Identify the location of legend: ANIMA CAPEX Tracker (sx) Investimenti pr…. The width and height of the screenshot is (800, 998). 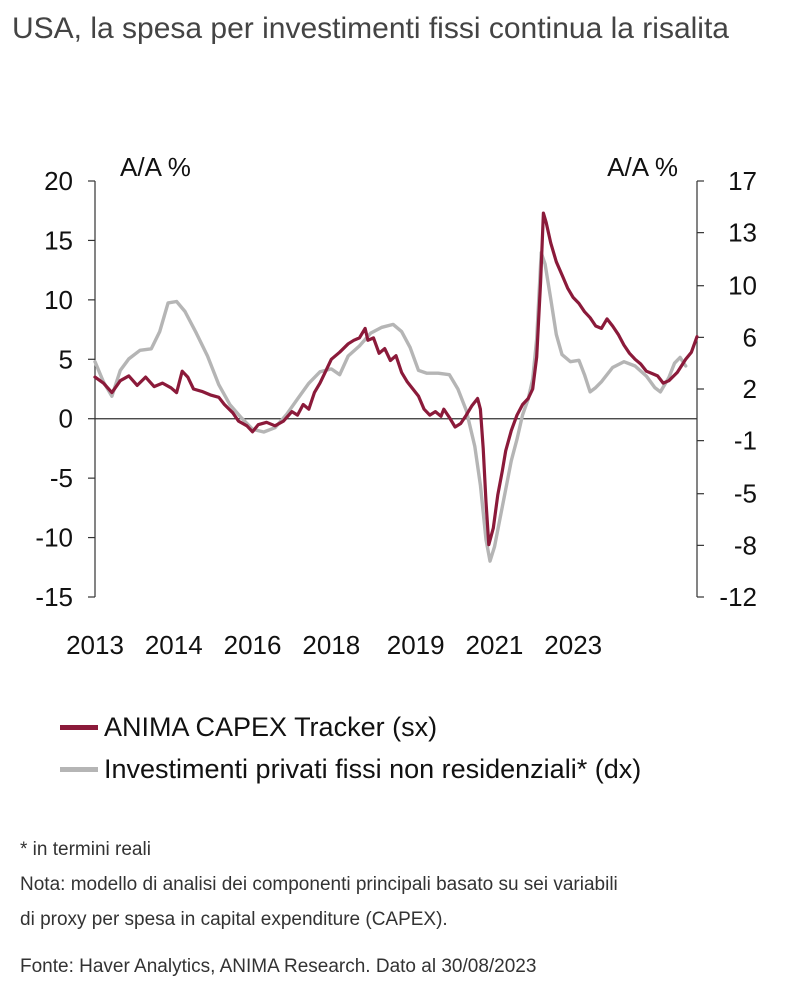
(350, 748).